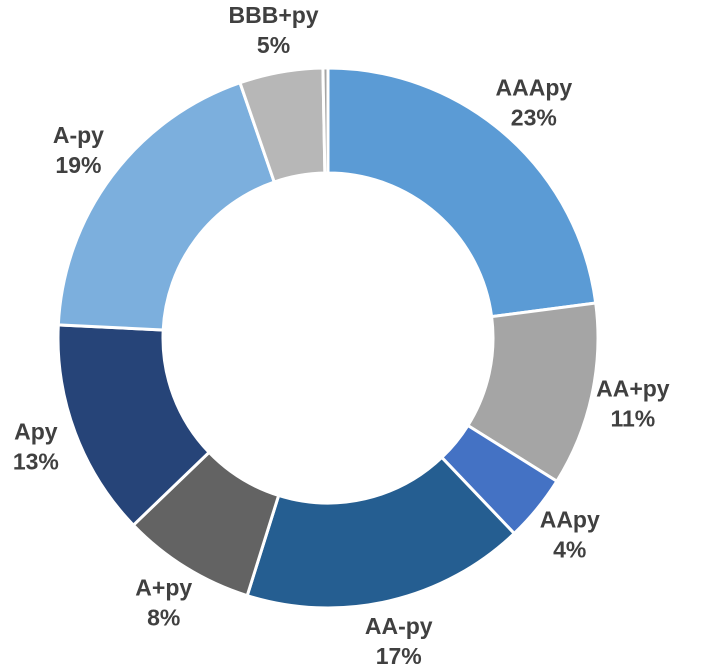 This screenshot has height=668, width=714. I want to click on slice-value-label: 19%, so click(78, 165).